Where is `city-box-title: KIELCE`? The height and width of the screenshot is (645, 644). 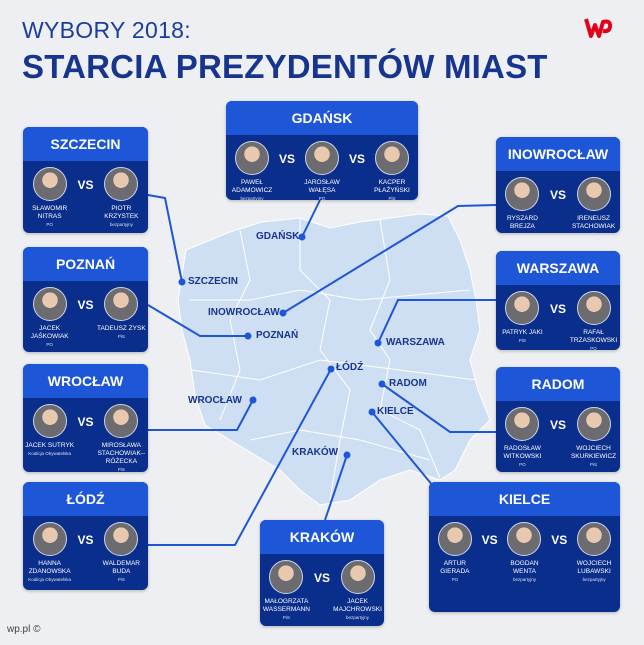
city-box-title: KIELCE is located at coordinates (524, 499).